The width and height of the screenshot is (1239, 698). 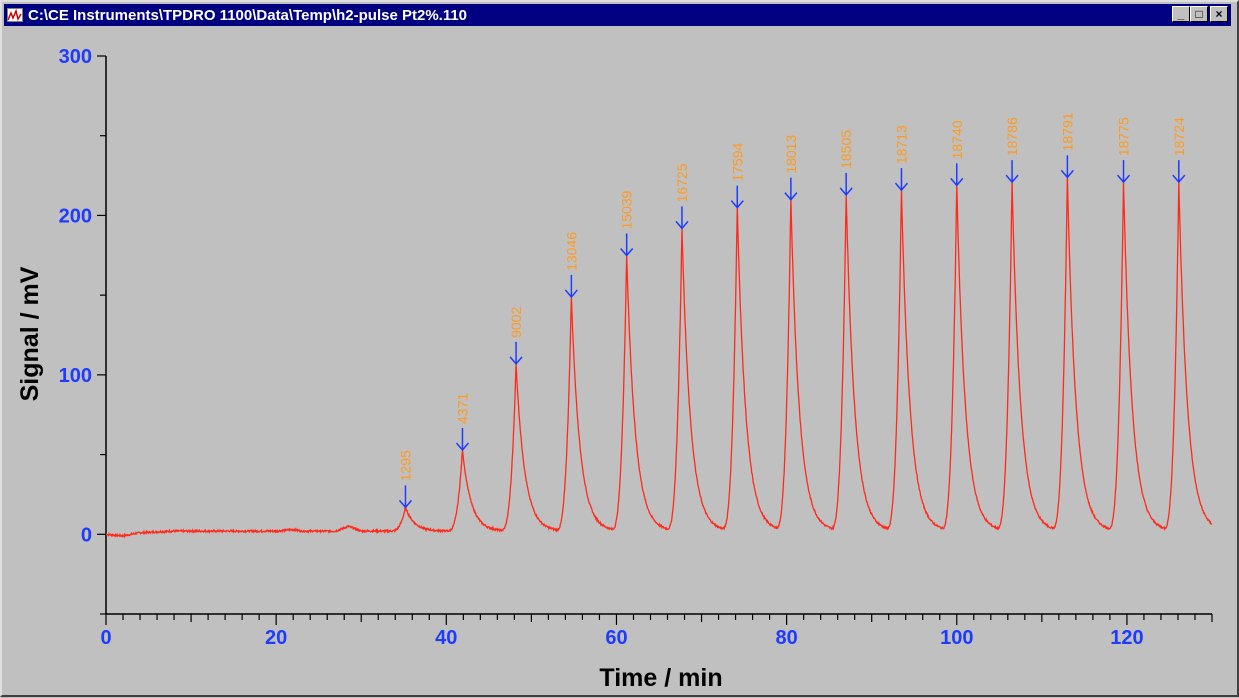 What do you see at coordinates (405, 465) in the screenshot?
I see `peak-area-label: 1295` at bounding box center [405, 465].